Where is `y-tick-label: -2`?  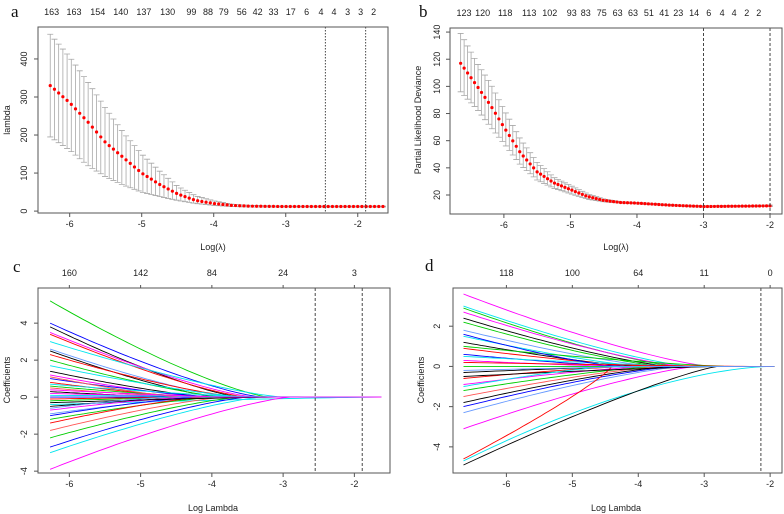
y-tick-label: -2 is located at coordinates (437, 407).